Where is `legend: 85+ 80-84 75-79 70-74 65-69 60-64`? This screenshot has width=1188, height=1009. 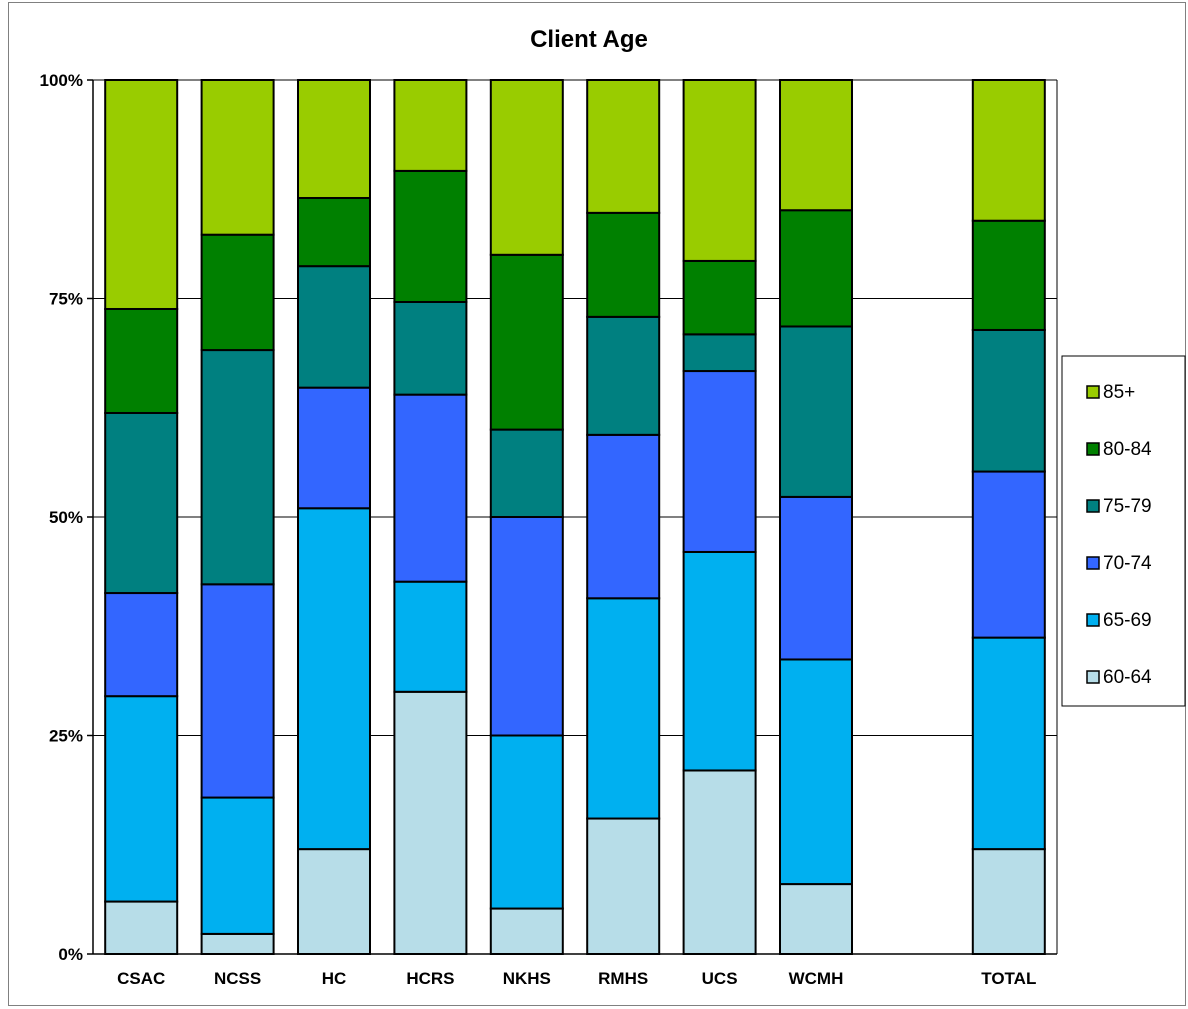 legend: 85+ 80-84 75-79 70-74 65-69 60-64 is located at coordinates (1123, 531).